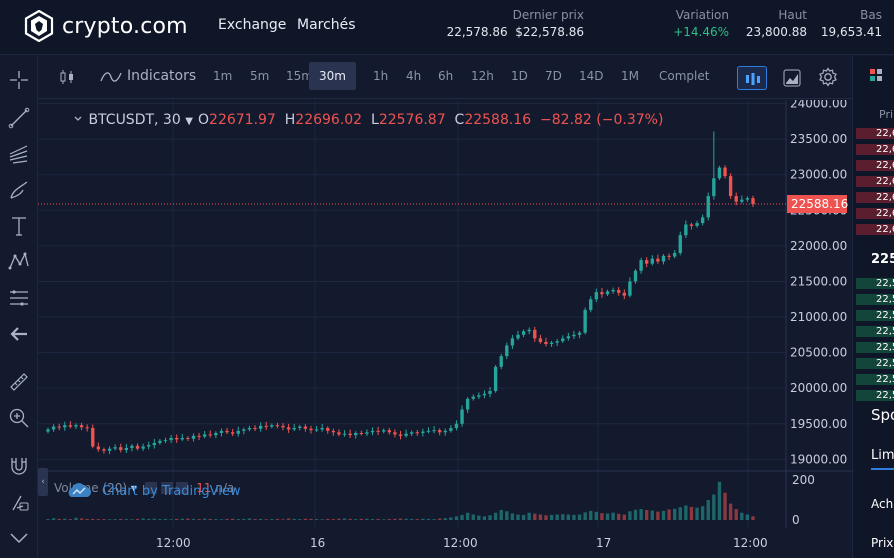  Describe the element at coordinates (876, 75) in the screenshot. I see `order-book-layout-icon` at that location.